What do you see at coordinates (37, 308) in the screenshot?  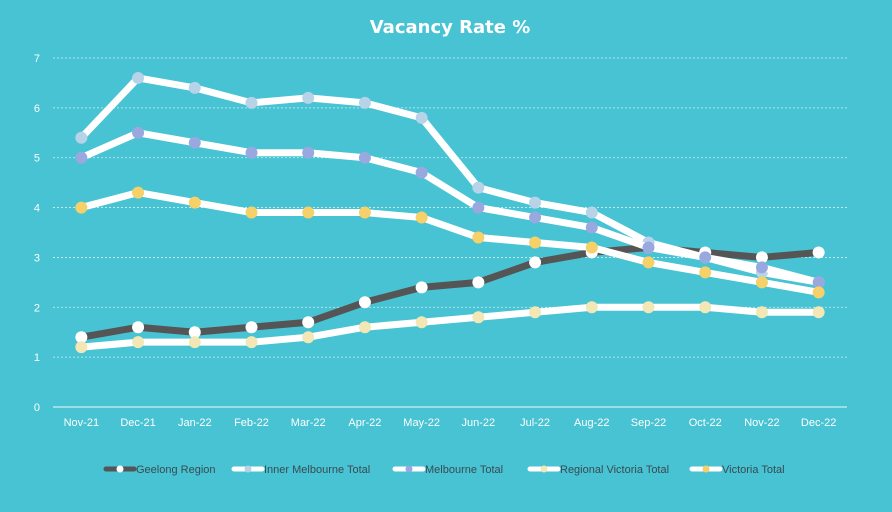 I see `y-tick-label: 2` at bounding box center [37, 308].